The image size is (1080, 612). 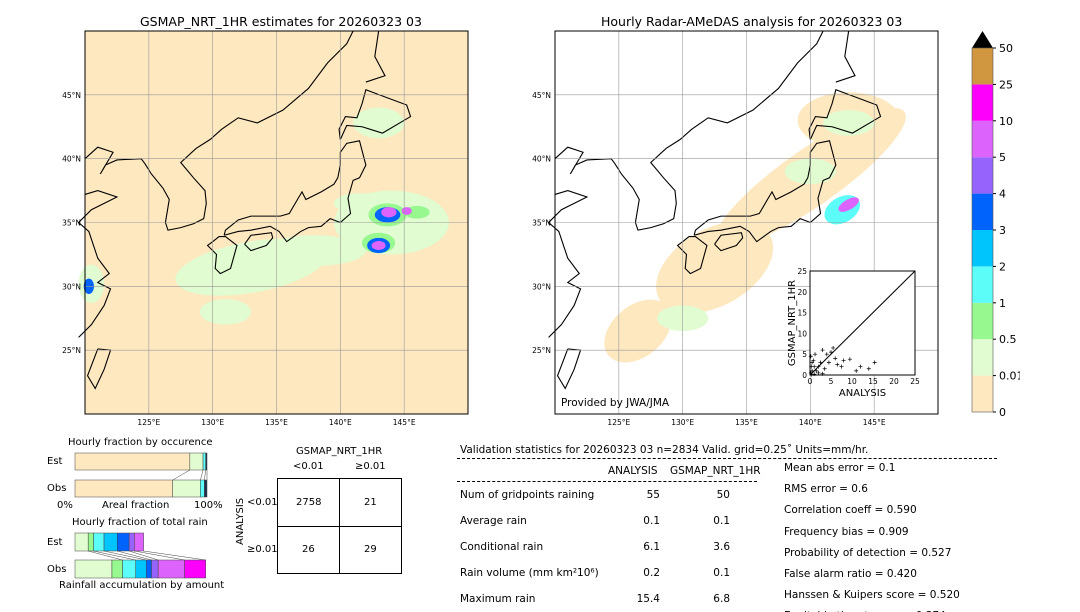 What do you see at coordinates (868, 552) in the screenshot?
I see `score-line: Probability of detection = 0.527` at bounding box center [868, 552].